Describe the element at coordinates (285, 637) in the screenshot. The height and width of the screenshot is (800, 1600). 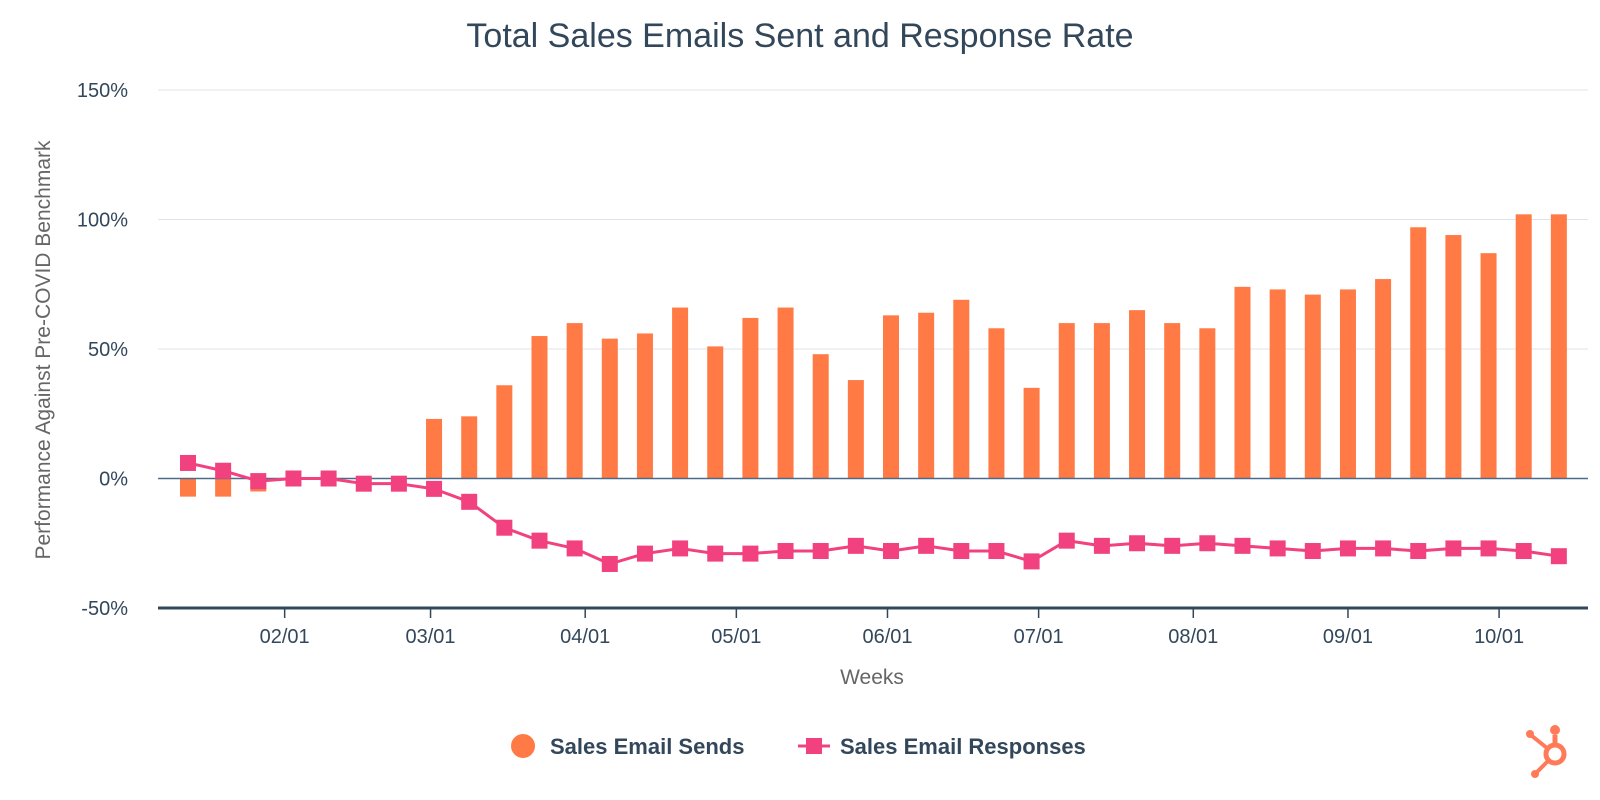
I see `x-tick-label: 02/01` at that location.